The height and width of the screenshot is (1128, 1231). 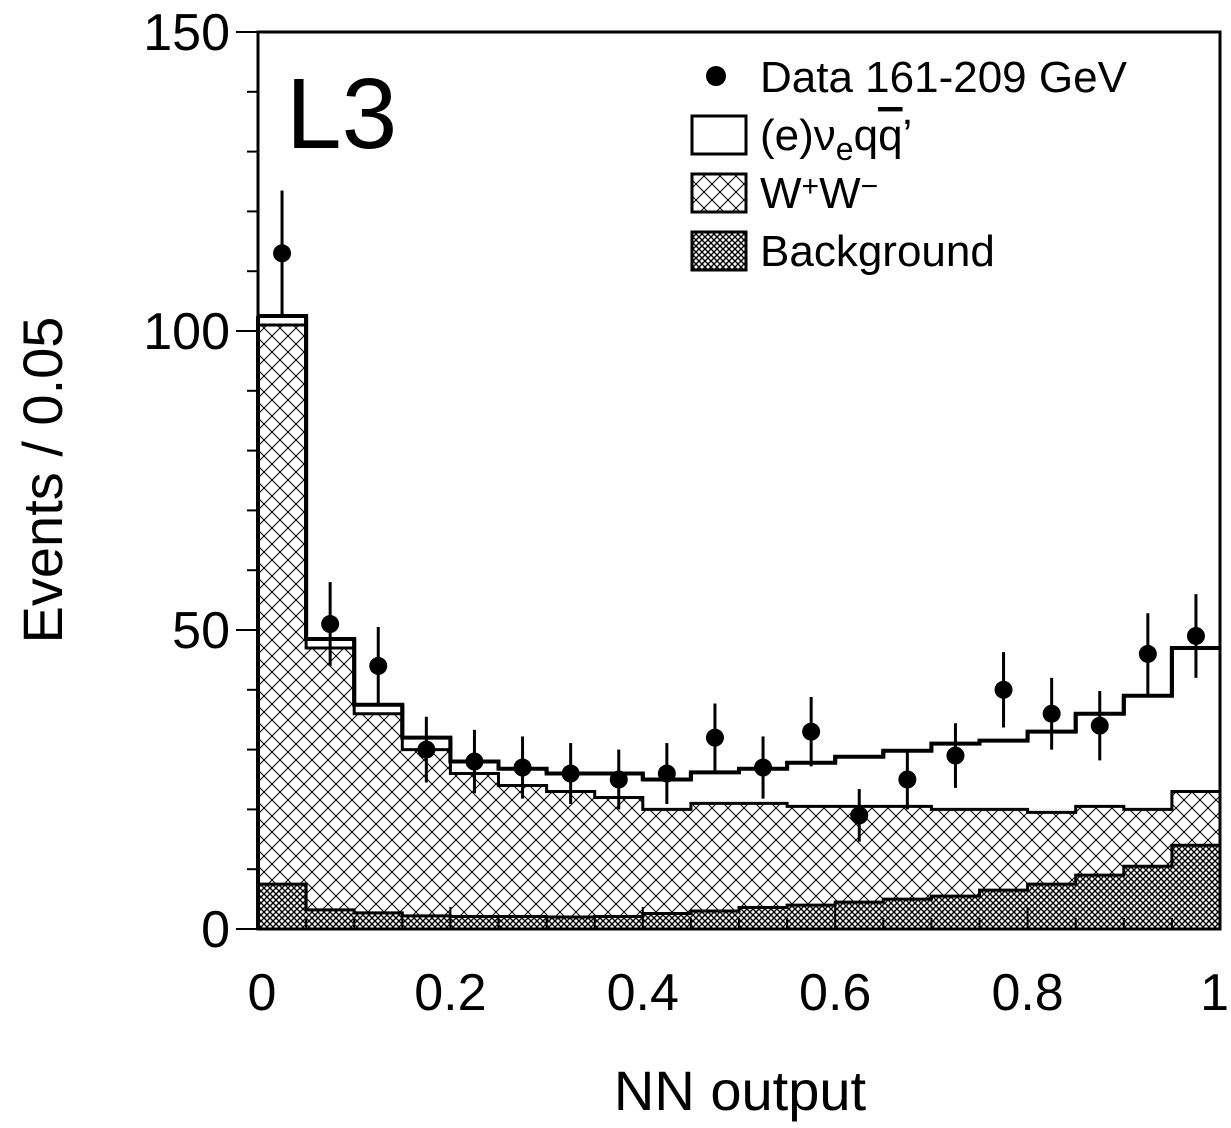 I want to click on x-tick-label: 0.8, so click(x=1027, y=993).